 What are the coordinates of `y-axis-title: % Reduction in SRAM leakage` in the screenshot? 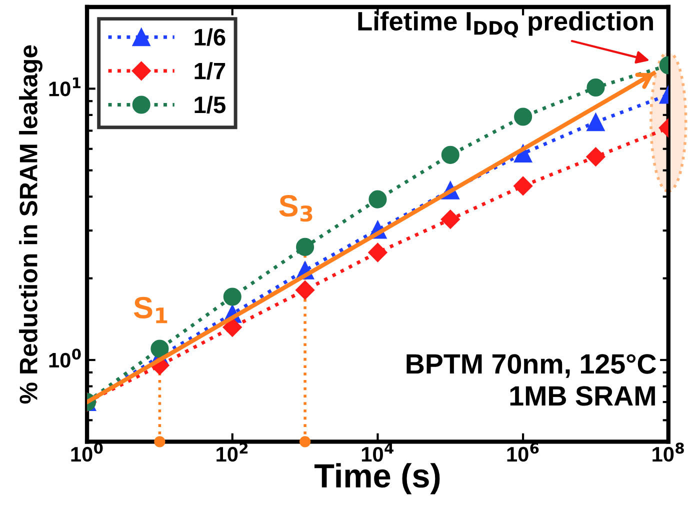 It's located at (30, 224).